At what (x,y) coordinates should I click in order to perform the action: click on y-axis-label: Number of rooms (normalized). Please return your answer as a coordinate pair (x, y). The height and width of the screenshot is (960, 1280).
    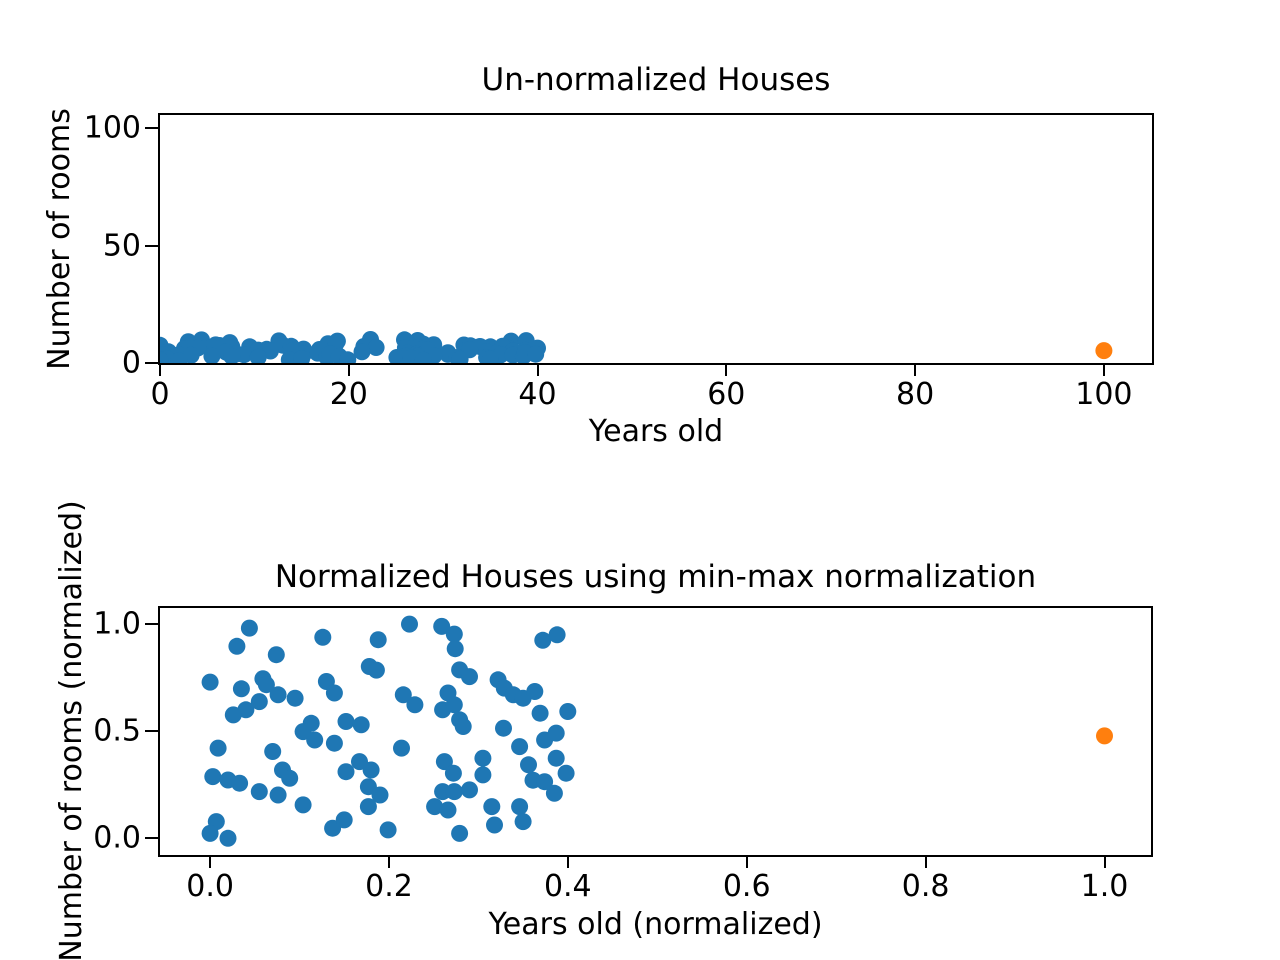
    Looking at the image, I should click on (71, 730).